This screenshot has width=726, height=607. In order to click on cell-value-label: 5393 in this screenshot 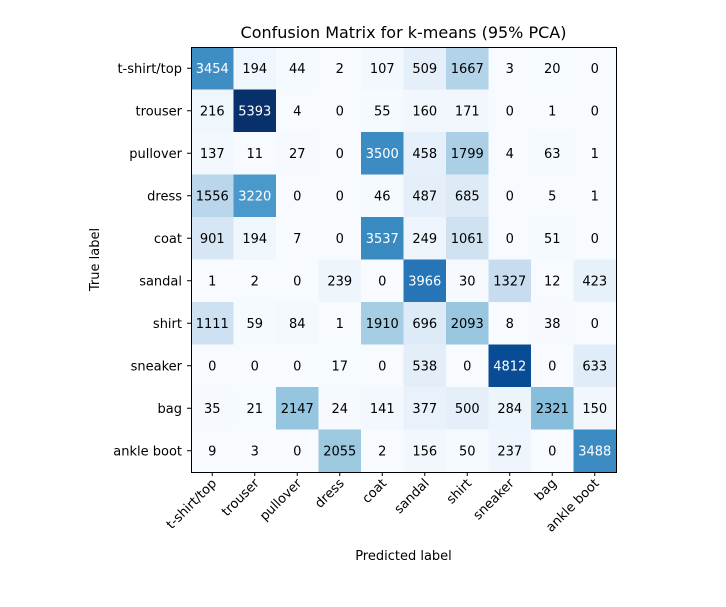, I will do `click(254, 111)`.